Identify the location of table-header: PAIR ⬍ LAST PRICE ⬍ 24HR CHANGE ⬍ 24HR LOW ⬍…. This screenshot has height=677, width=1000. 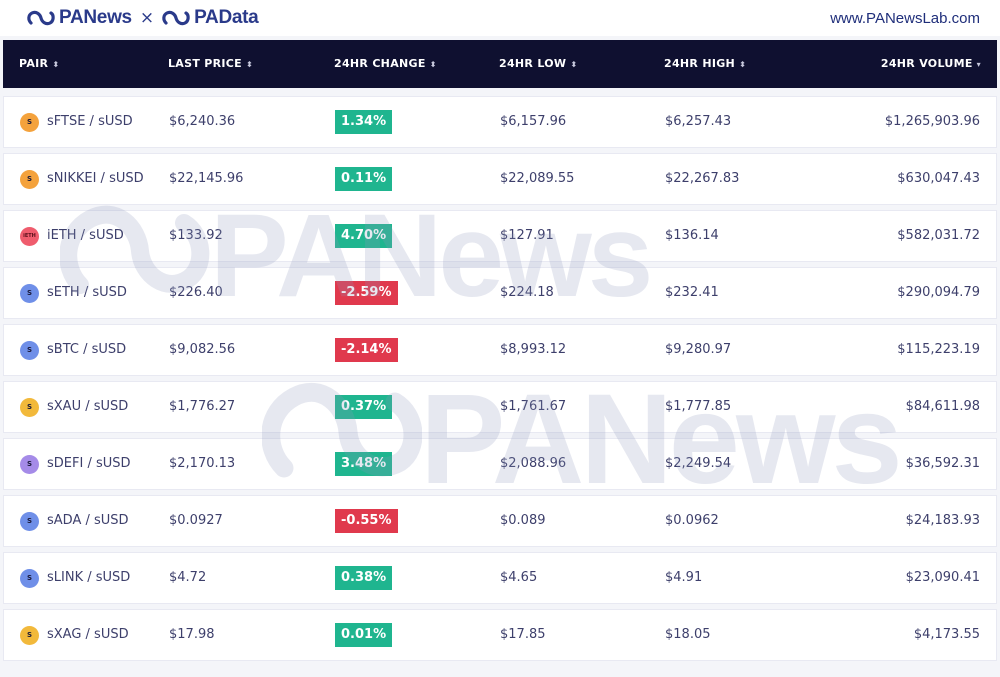
(500, 64).